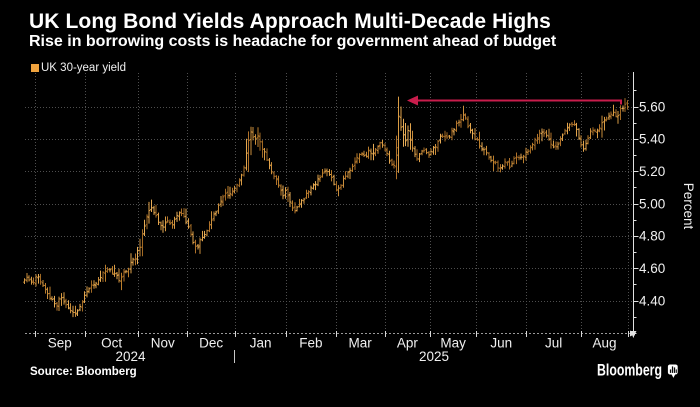 This screenshot has height=407, width=700. Describe the element at coordinates (553, 343) in the screenshot. I see `svg-text: Jul` at that location.